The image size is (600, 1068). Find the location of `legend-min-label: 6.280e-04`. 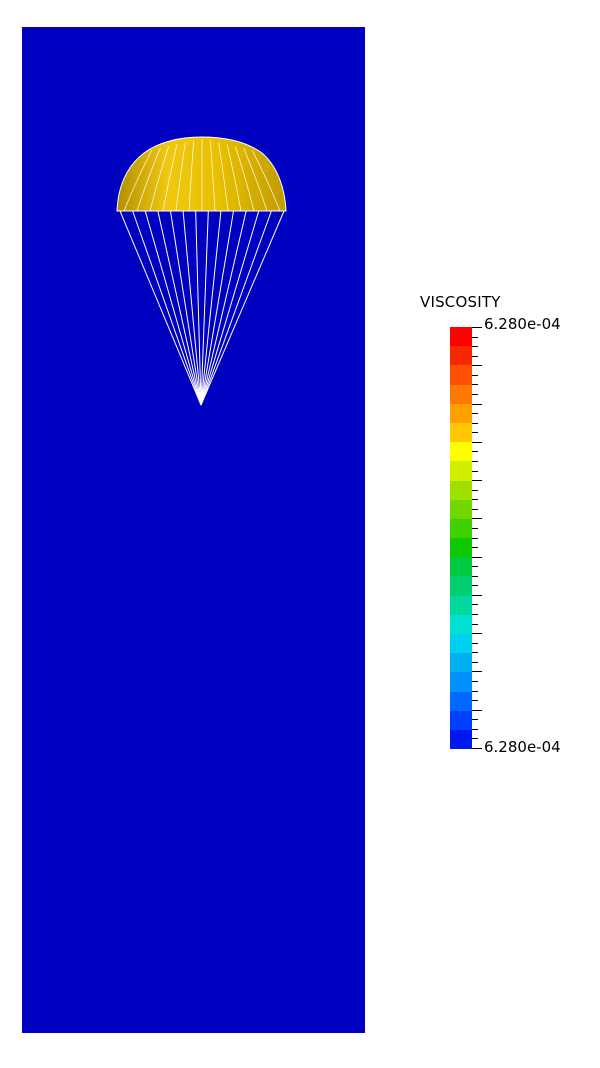

legend-min-label: 6.280e-04 is located at coordinates (522, 747).